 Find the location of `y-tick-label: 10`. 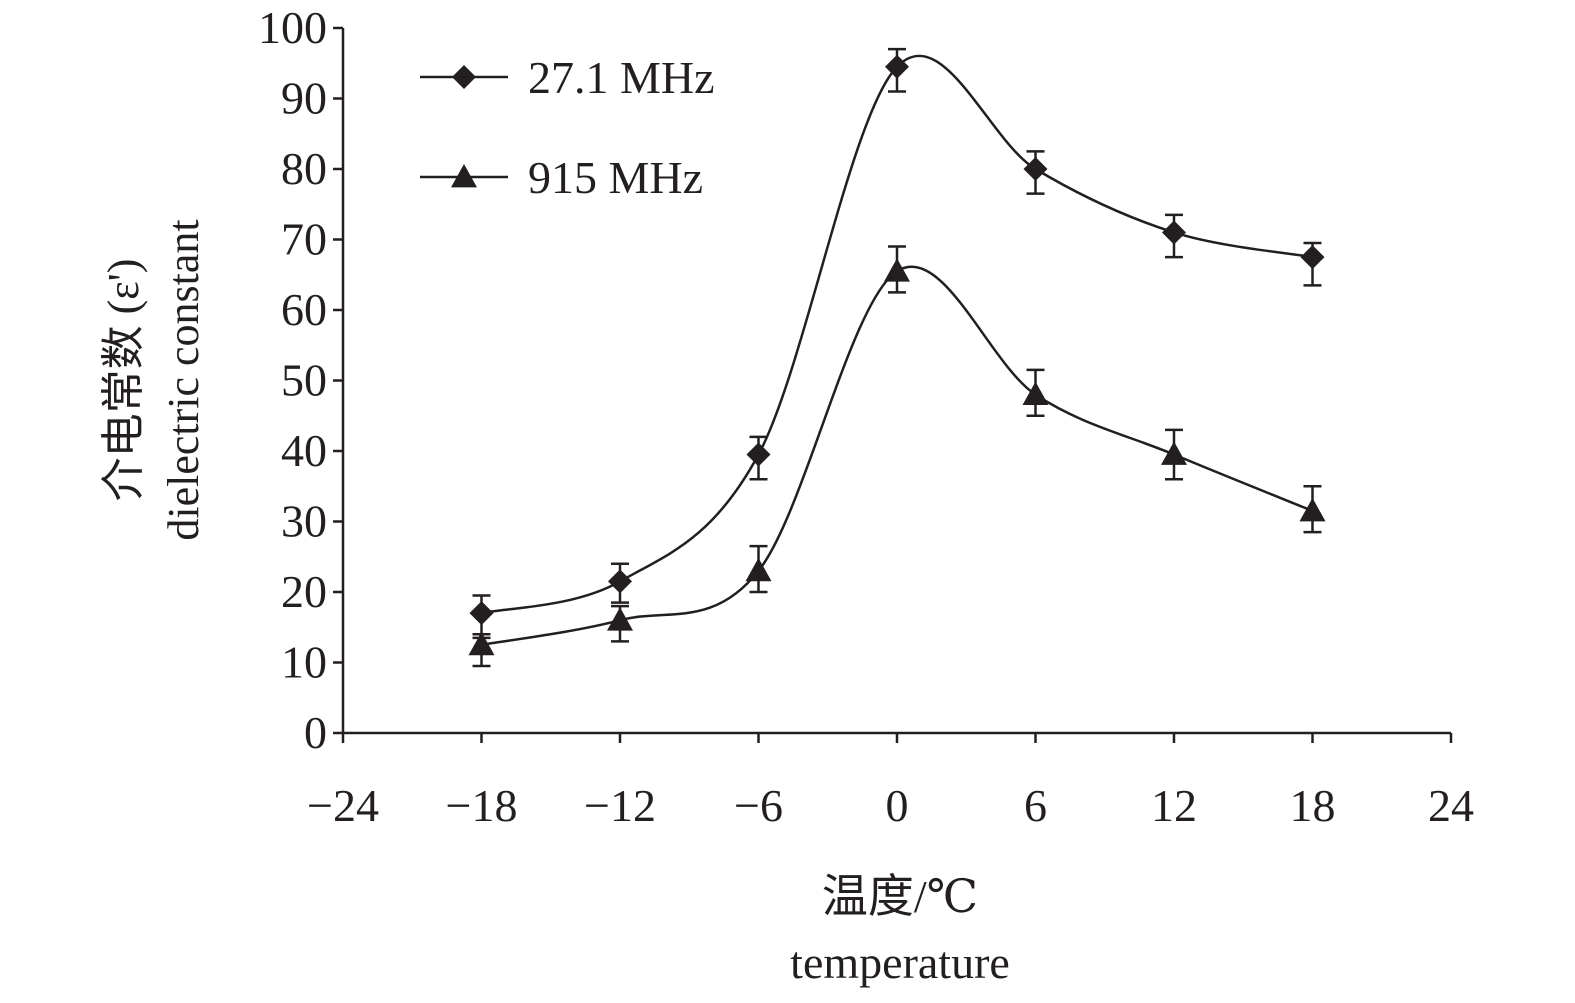

y-tick-label: 10 is located at coordinates (304, 662).